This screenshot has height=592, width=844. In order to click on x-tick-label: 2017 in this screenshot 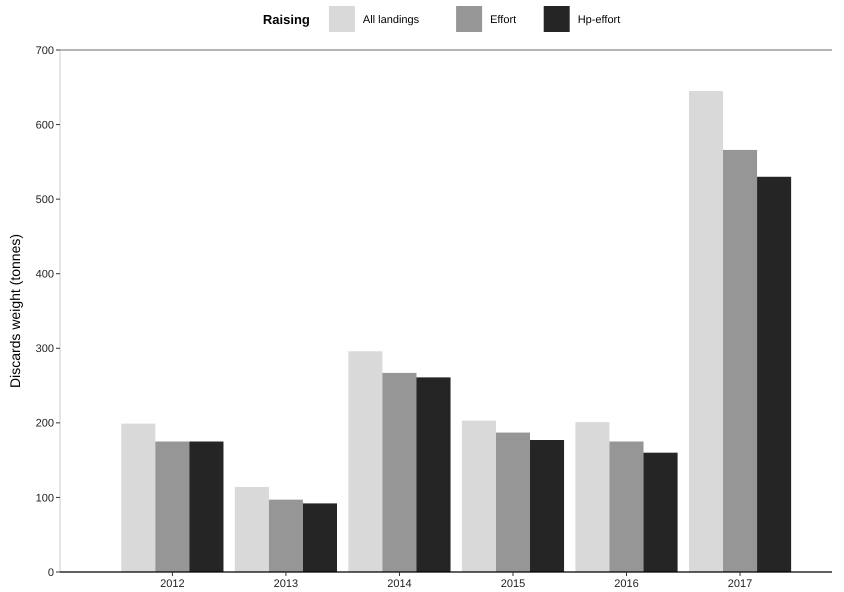, I will do `click(740, 584)`.